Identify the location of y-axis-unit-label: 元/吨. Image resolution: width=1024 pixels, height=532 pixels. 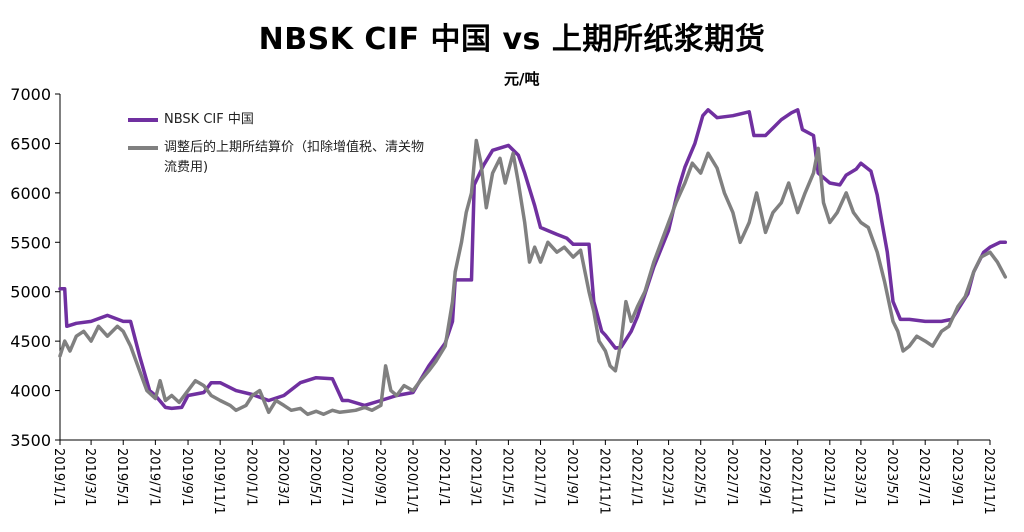
(522, 79).